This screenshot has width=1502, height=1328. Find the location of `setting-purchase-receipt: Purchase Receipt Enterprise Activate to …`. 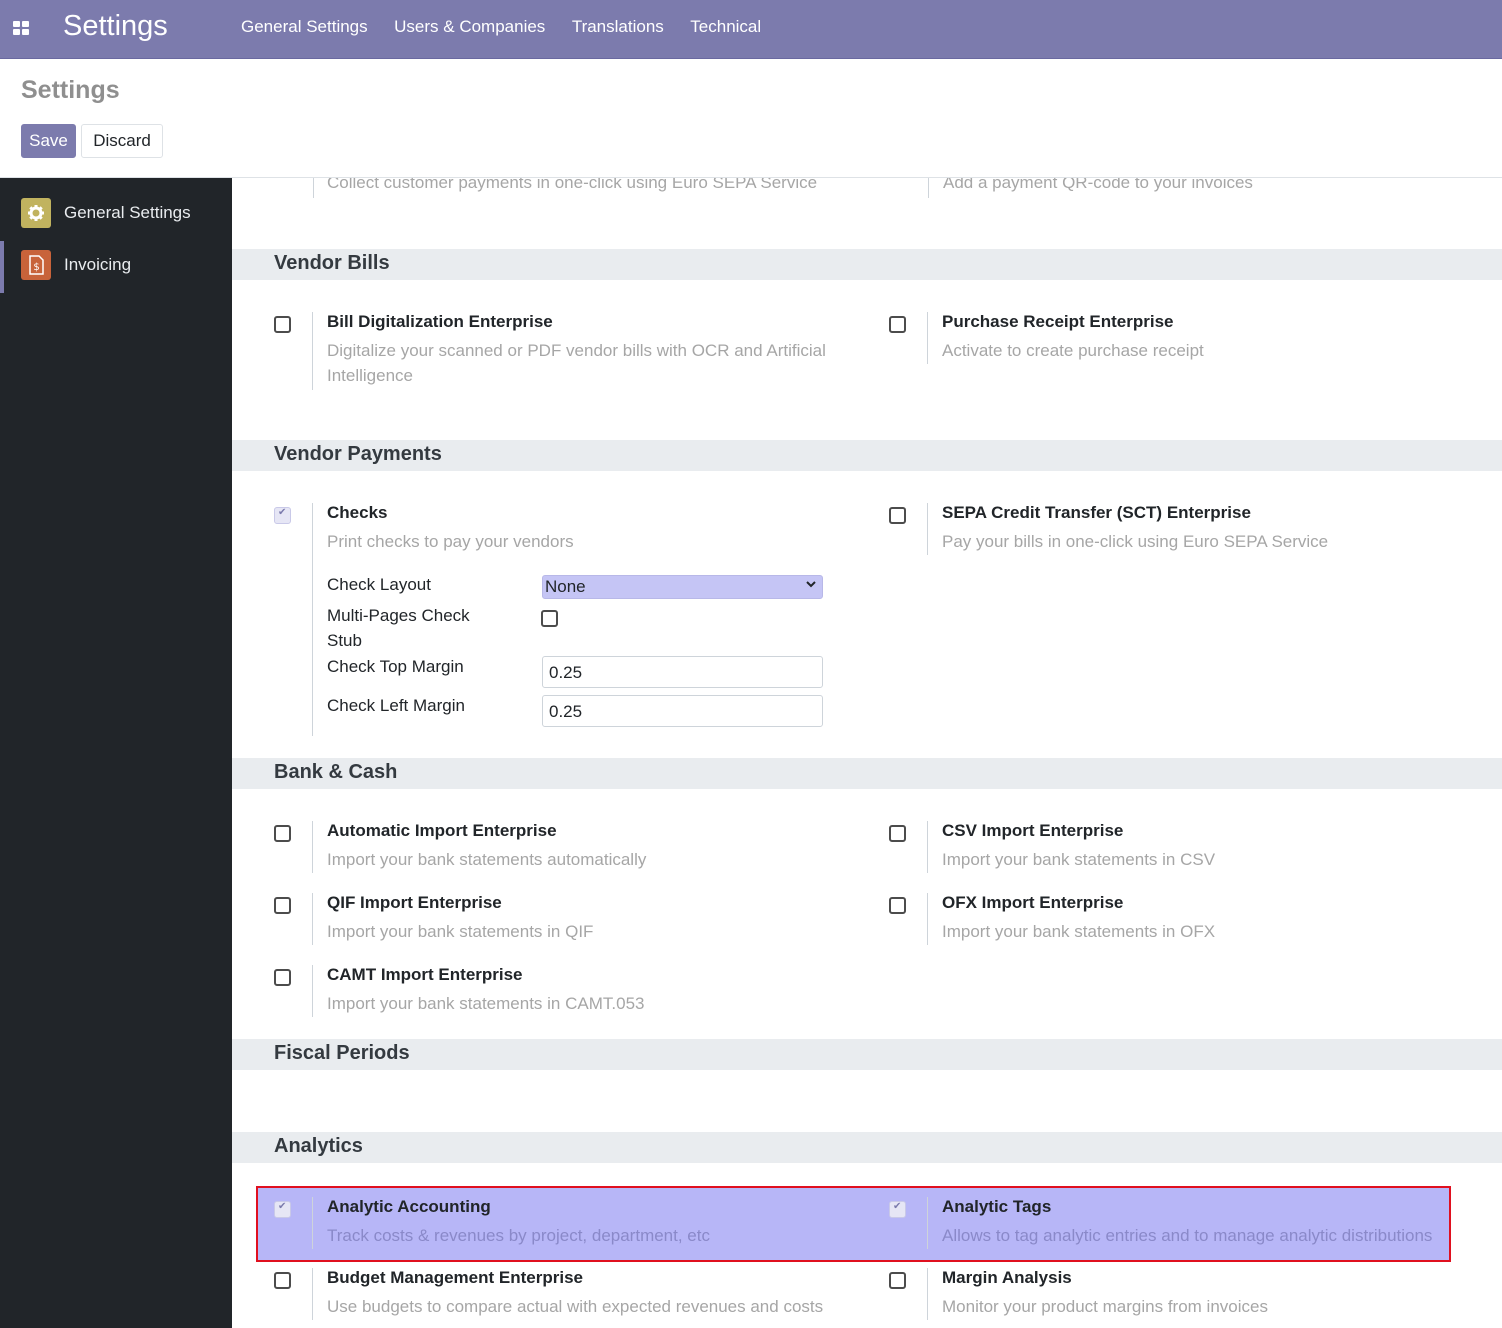

setting-purchase-receipt: Purchase Receipt Enterprise Activate to … is located at coordinates (1169, 342).